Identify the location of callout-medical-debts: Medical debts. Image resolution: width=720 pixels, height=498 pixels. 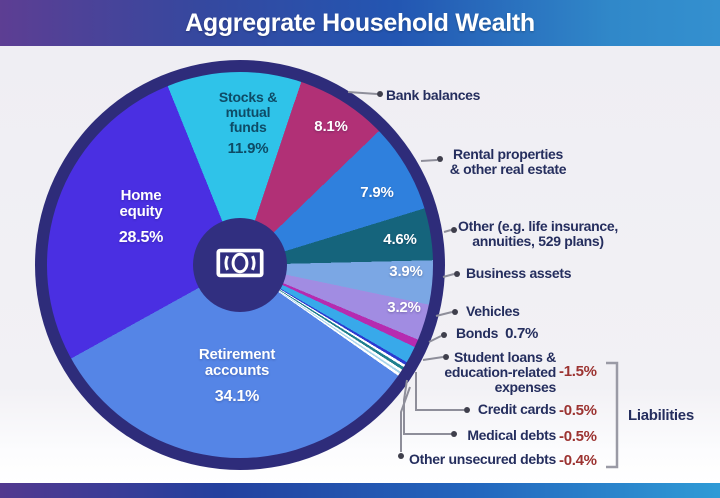
(511, 435).